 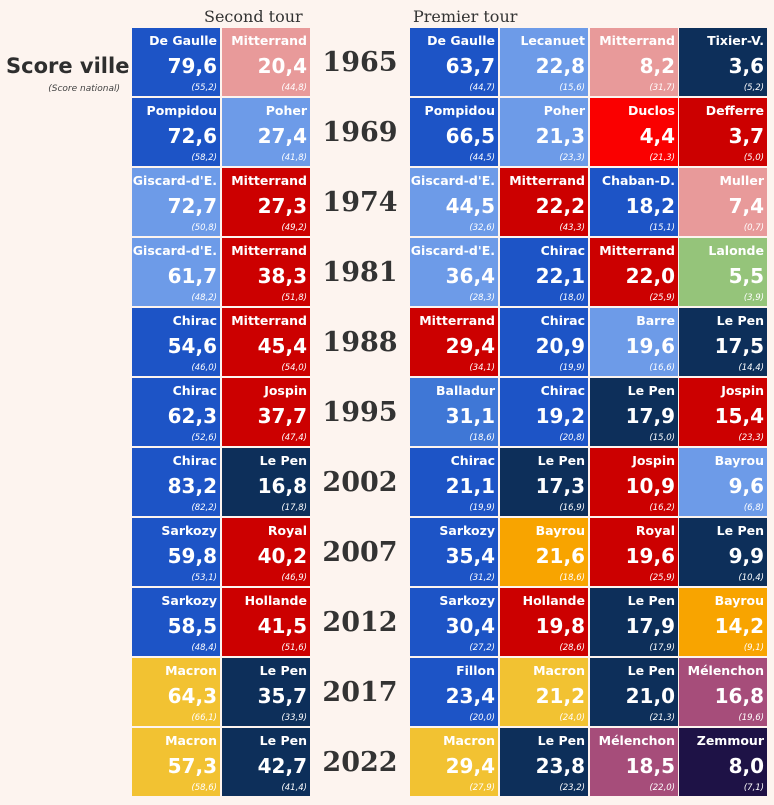 I want to click on candidate-name: Royal, so click(x=655, y=530).